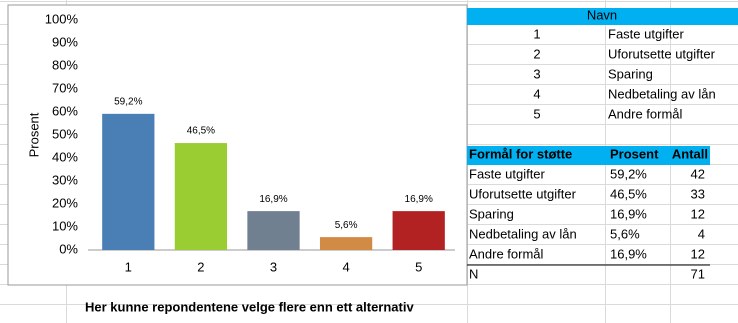  What do you see at coordinates (65, 179) in the screenshot?
I see `y-tick-label: 30%` at bounding box center [65, 179].